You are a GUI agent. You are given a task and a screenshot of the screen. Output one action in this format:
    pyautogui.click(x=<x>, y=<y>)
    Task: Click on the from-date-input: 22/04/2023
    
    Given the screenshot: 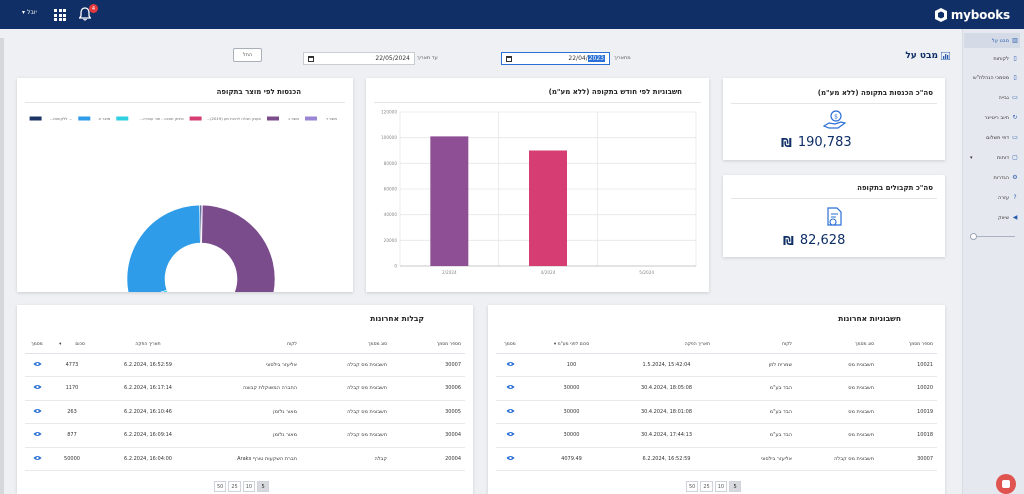 What is the action you would take?
    pyautogui.click(x=555, y=58)
    